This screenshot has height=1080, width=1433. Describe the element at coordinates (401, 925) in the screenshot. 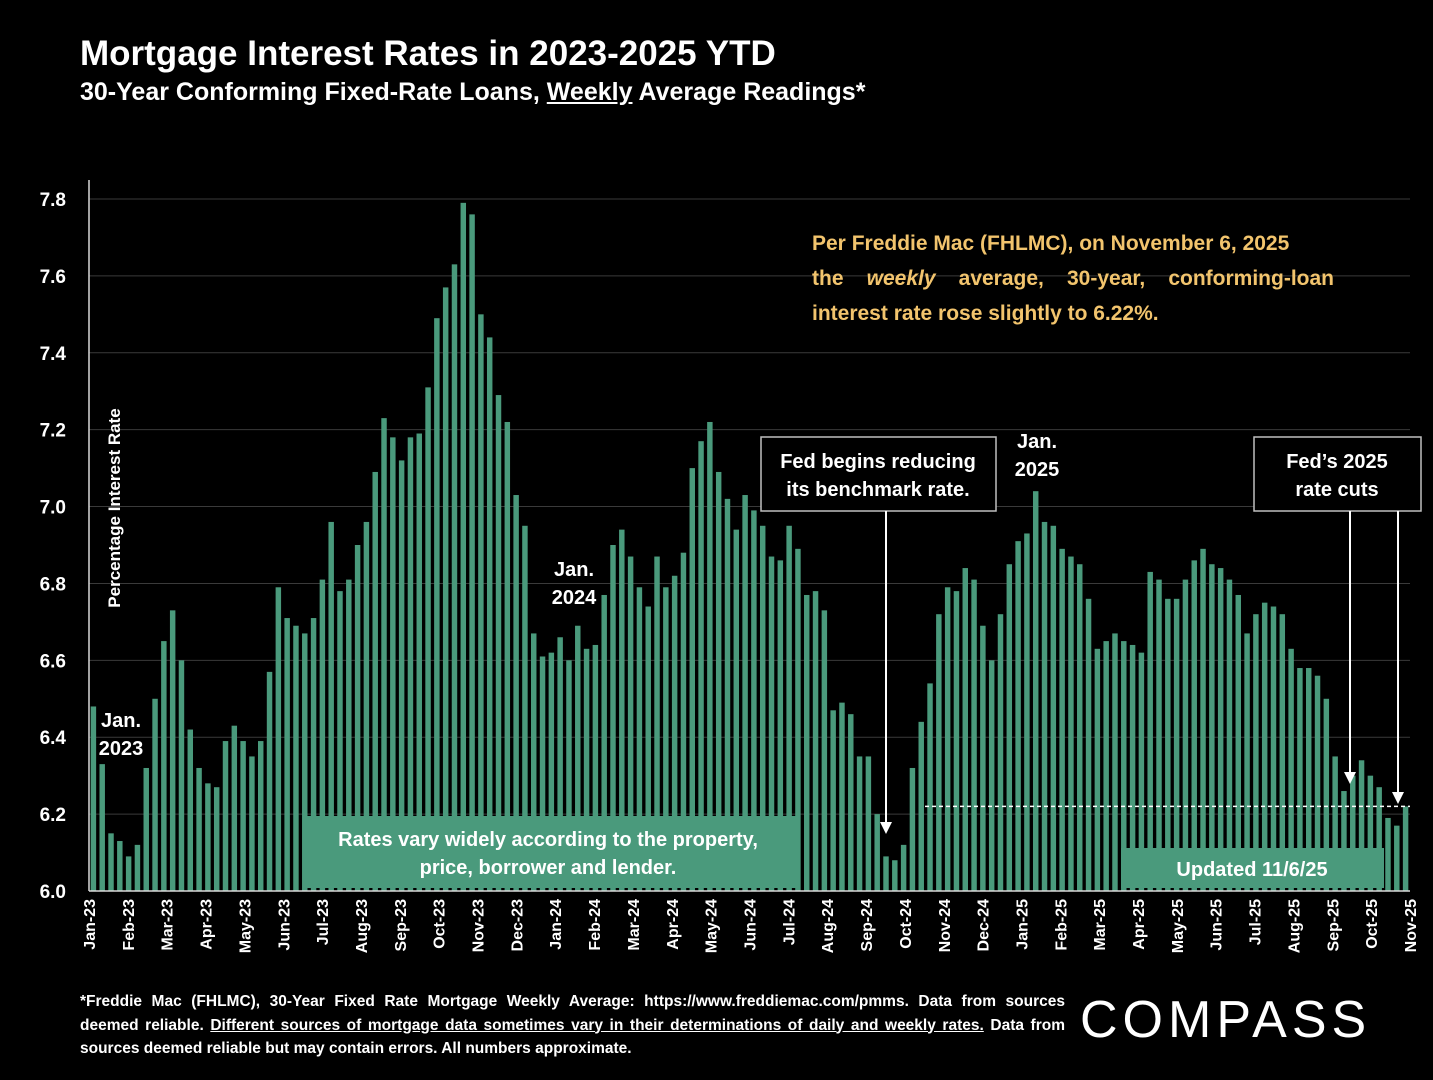

I see `x-tick-label: Sep-23` at that location.